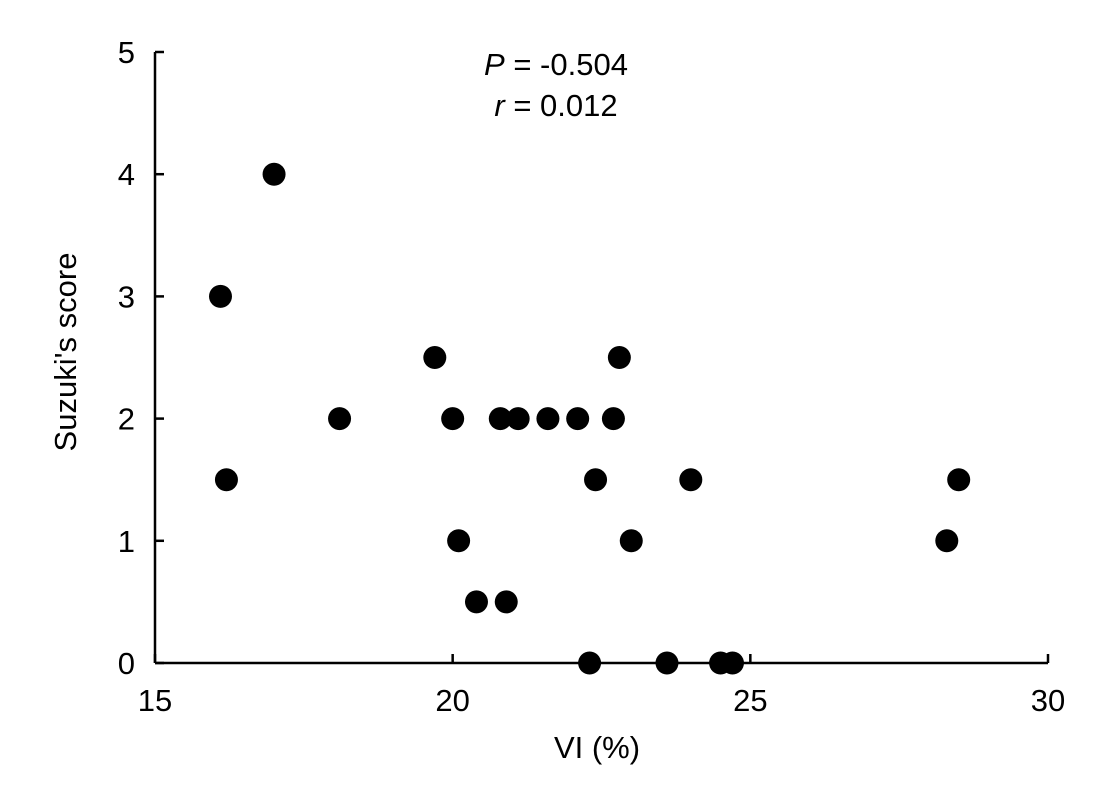  Describe the element at coordinates (126, 52) in the screenshot. I see `y-tick-label: 5` at that location.